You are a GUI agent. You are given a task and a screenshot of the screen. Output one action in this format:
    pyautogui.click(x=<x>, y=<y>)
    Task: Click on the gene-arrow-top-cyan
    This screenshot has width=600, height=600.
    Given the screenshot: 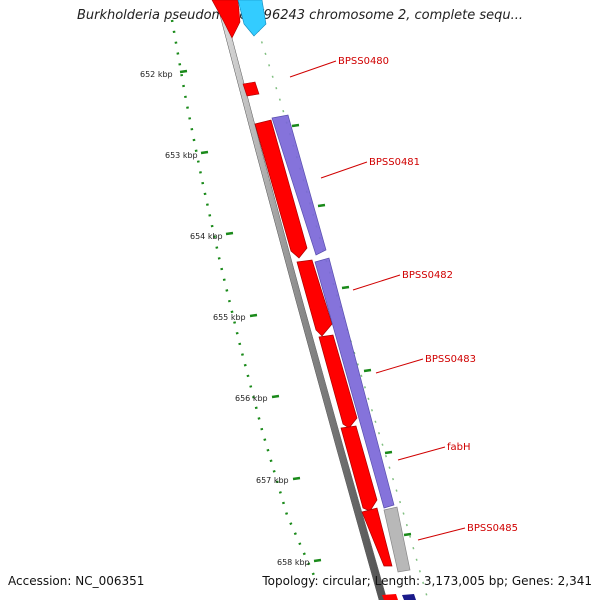 What is the action you would take?
    pyautogui.click(x=252, y=18)
    